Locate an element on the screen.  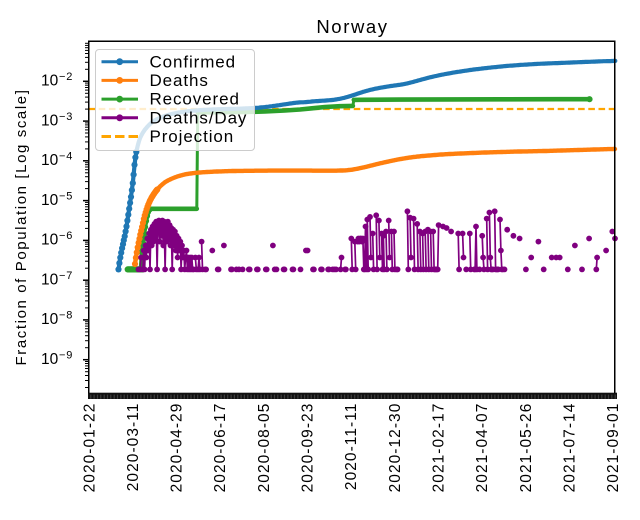
svg-text: −9 is located at coordinates (66, 356).